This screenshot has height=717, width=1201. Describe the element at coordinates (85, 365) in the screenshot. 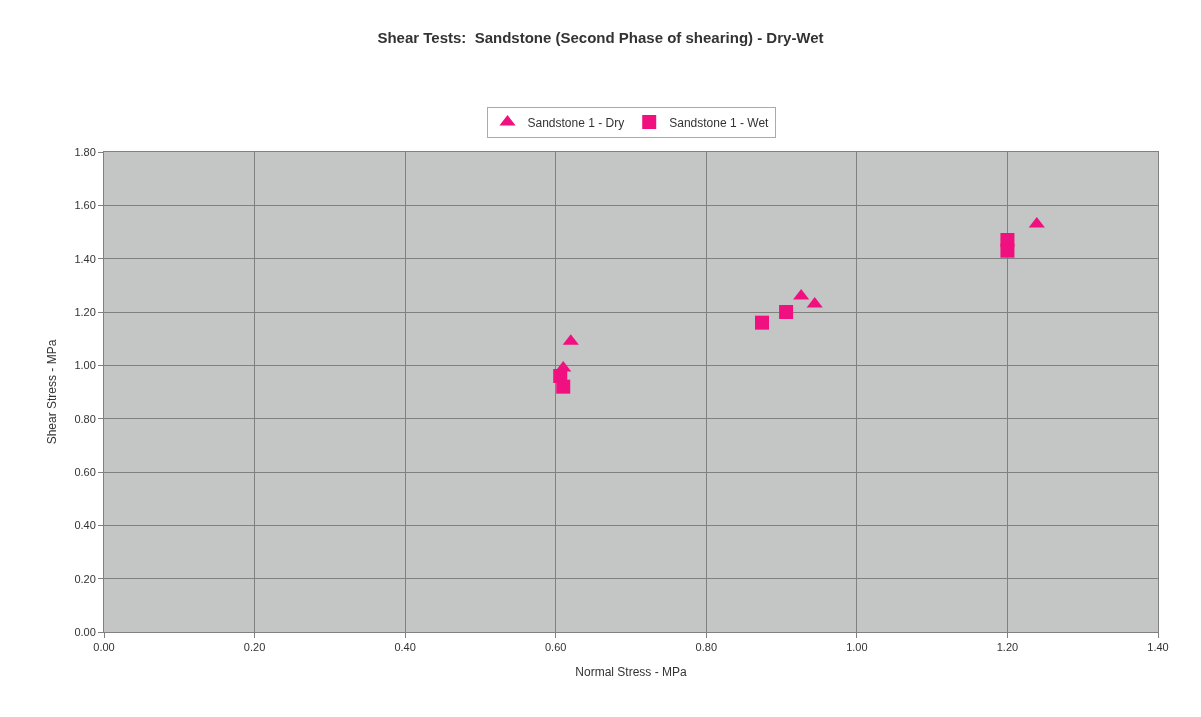

I see `y-tick-label: 1.00` at that location.